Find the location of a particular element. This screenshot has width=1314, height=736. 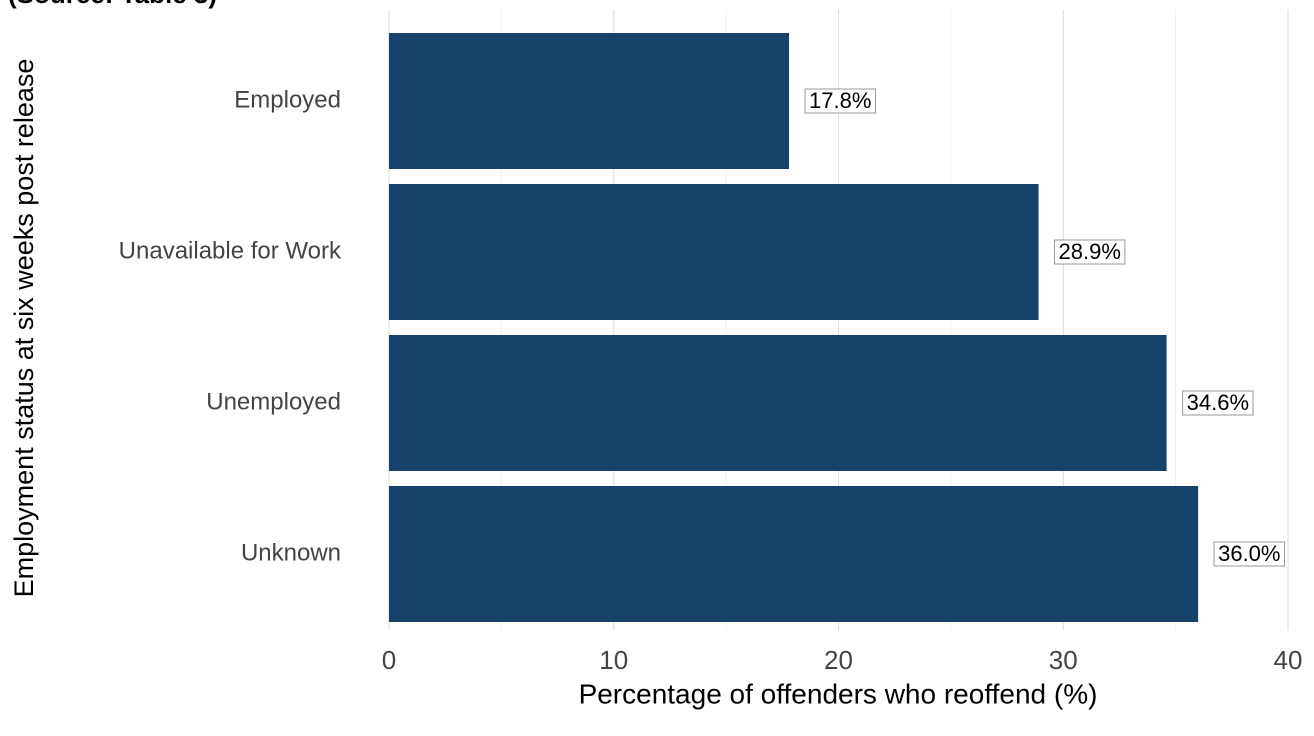

value-label: 36.0% is located at coordinates (1249, 553).